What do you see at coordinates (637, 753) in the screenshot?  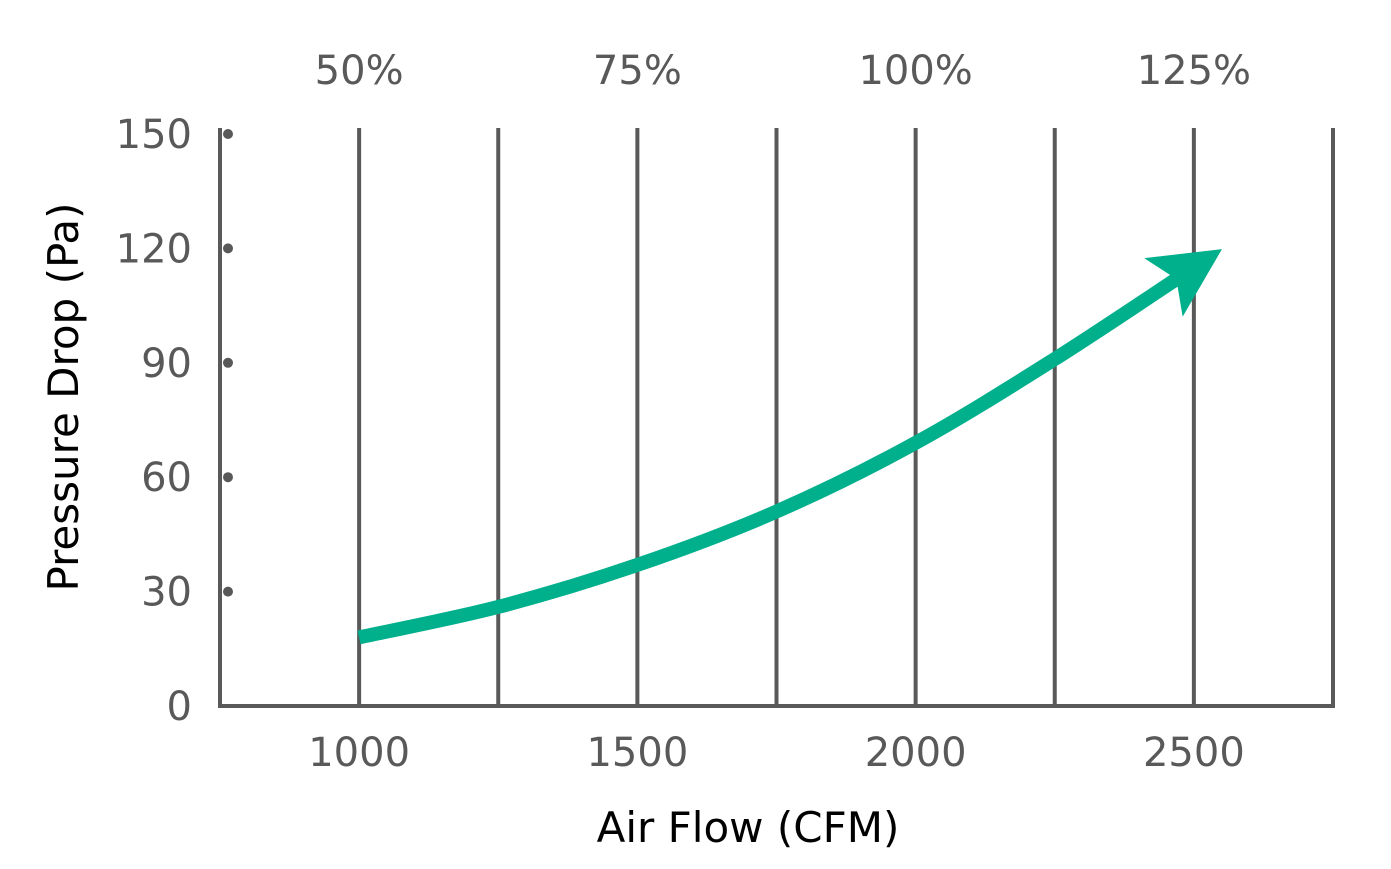 I see `x-tick-label-1500: 1500` at bounding box center [637, 753].